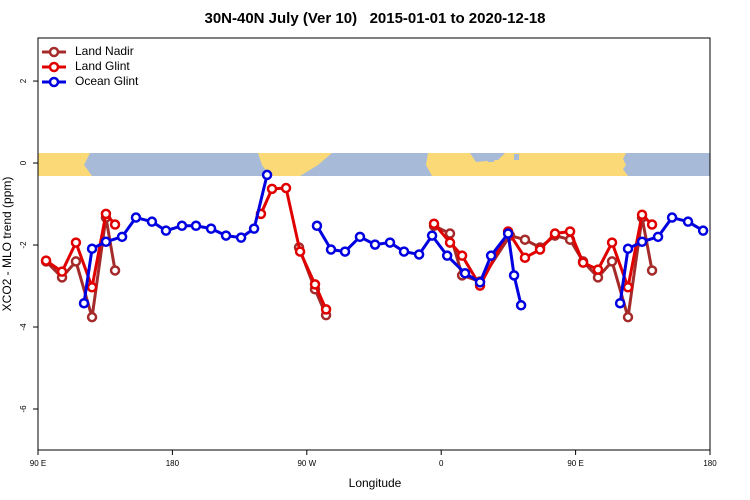 This screenshot has width=750, height=500. I want to click on legend-label: Land Glint, so click(102, 66).